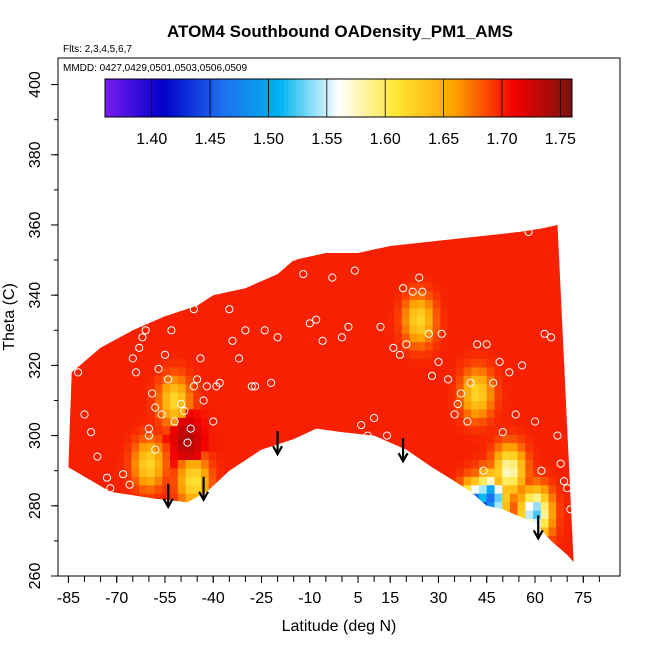 This screenshot has height=655, width=650. I want to click on chart-title: ATOM4 Southbound OADensity_PM1_AMS, so click(340, 31).